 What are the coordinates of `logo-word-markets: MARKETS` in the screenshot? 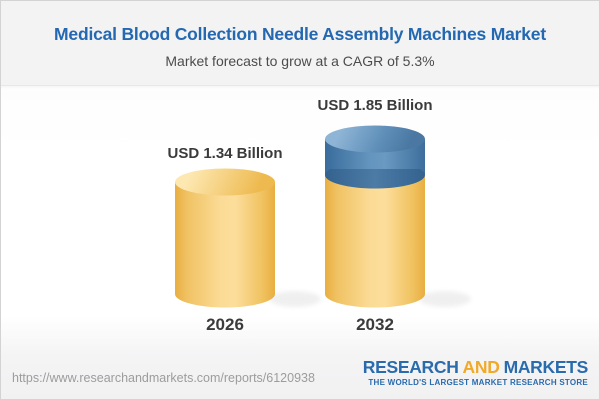 It's located at (546, 366).